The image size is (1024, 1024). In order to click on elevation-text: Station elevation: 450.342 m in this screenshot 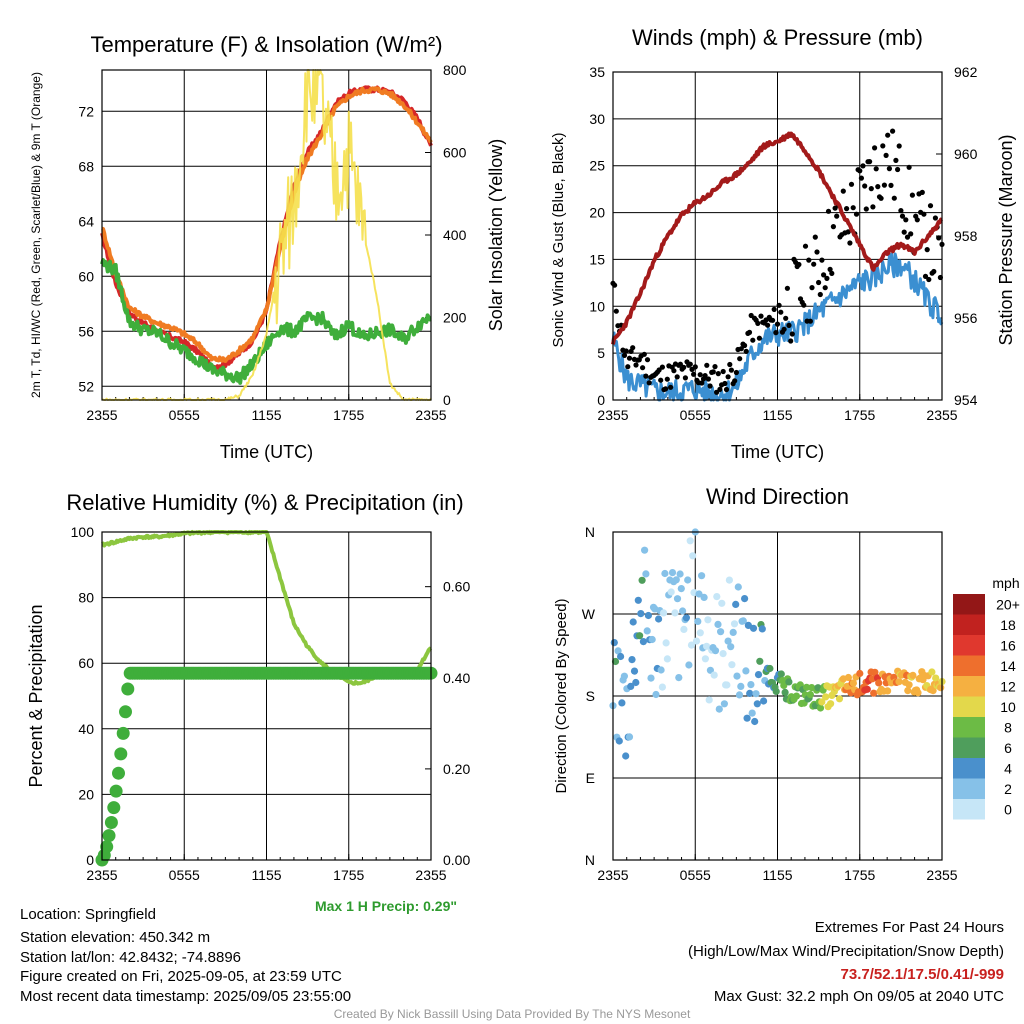, I will do `click(115, 937)`.